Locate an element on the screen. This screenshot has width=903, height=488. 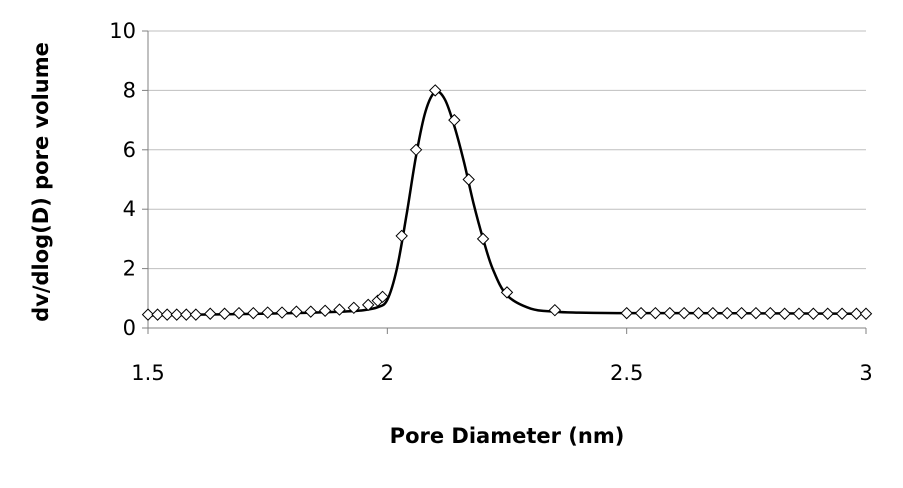
y-tick-label: 6 is located at coordinates (129, 150).